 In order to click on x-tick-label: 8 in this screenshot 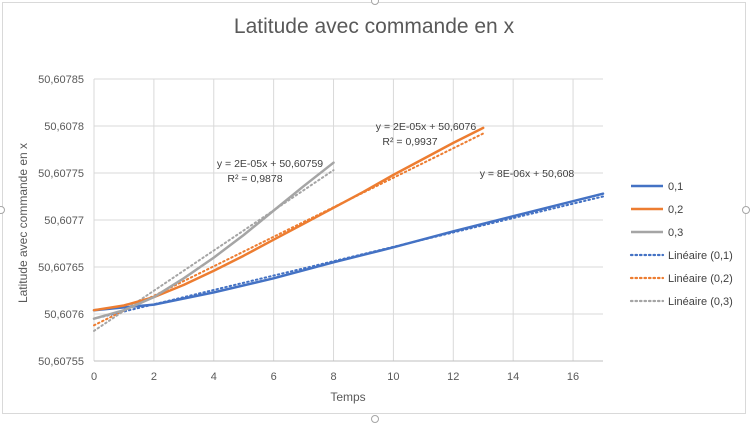, I will do `click(333, 377)`.